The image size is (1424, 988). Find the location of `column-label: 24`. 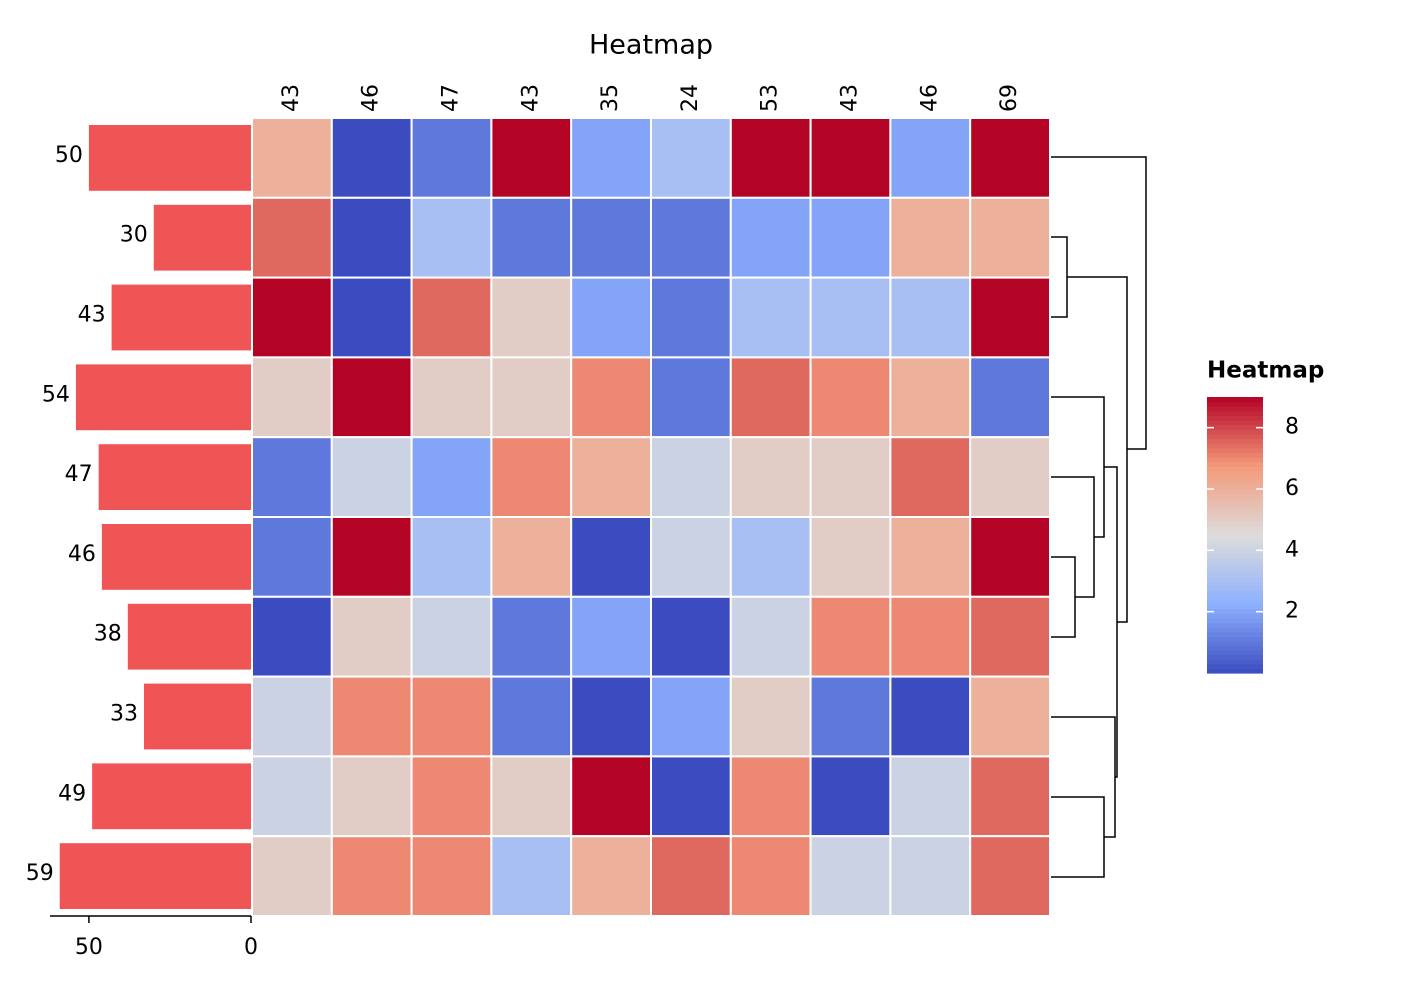

column-label: 24 is located at coordinates (690, 98).